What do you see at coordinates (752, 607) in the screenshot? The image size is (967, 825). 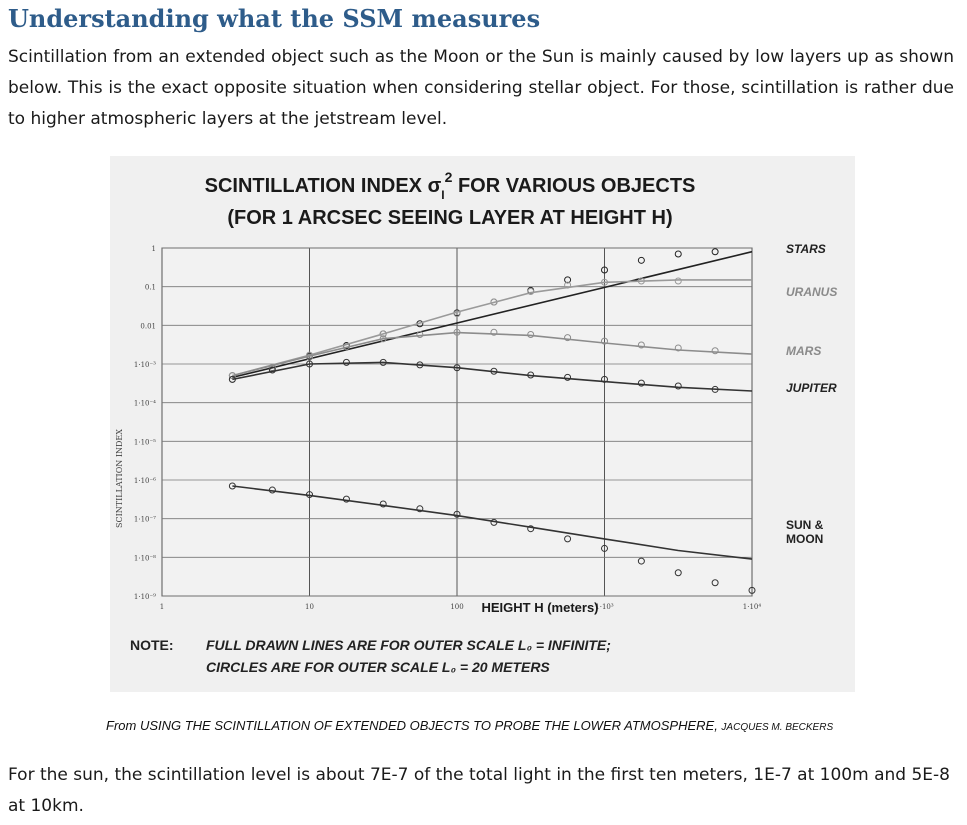 I see `x-tick-label: 1·10⁴` at bounding box center [752, 607].